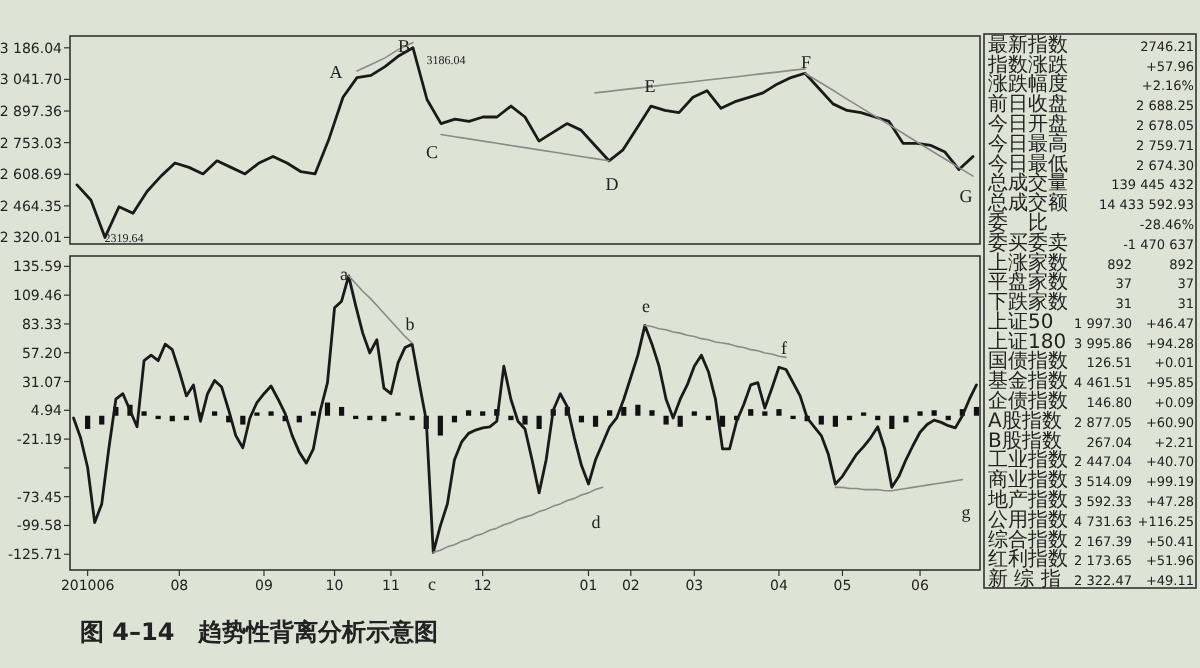 The width and height of the screenshot is (1200, 668). I want to click on category-label: B股指数, so click(1025, 440).